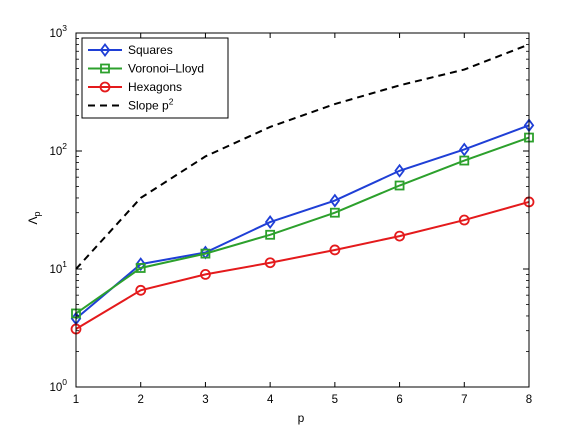  What do you see at coordinates (166, 69) in the screenshot?
I see `legend-label: Voronoi–Lloyd` at bounding box center [166, 69].